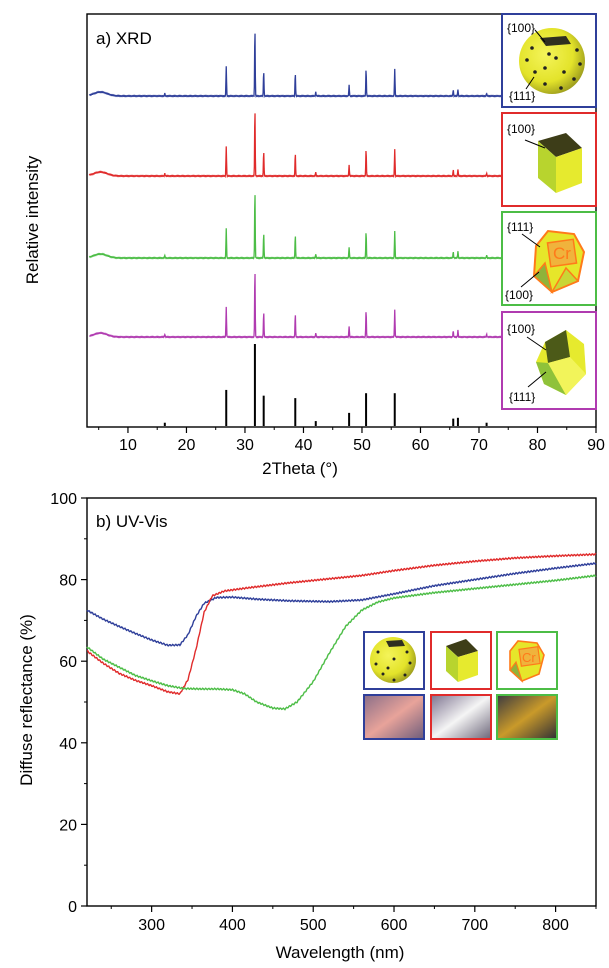  What do you see at coordinates (479, 445) in the screenshot?
I see `xrd-x-tick-label: 70` at bounding box center [479, 445].